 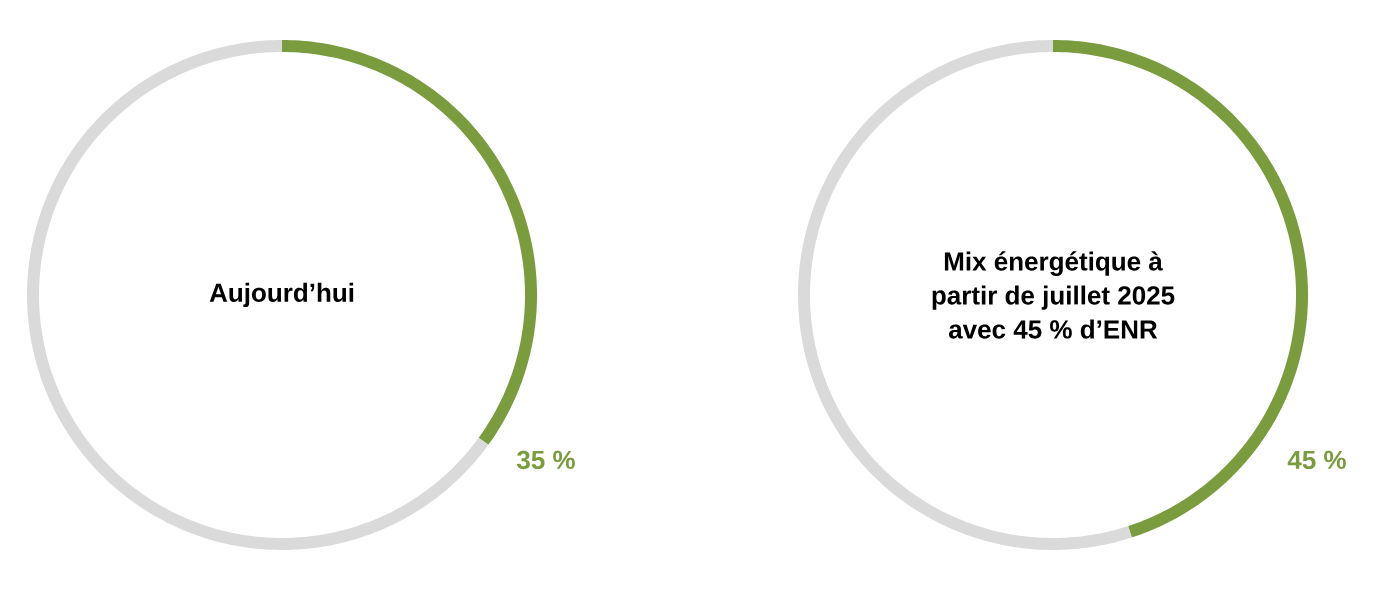 What do you see at coordinates (545, 460) in the screenshot?
I see `data-label: 35 %` at bounding box center [545, 460].